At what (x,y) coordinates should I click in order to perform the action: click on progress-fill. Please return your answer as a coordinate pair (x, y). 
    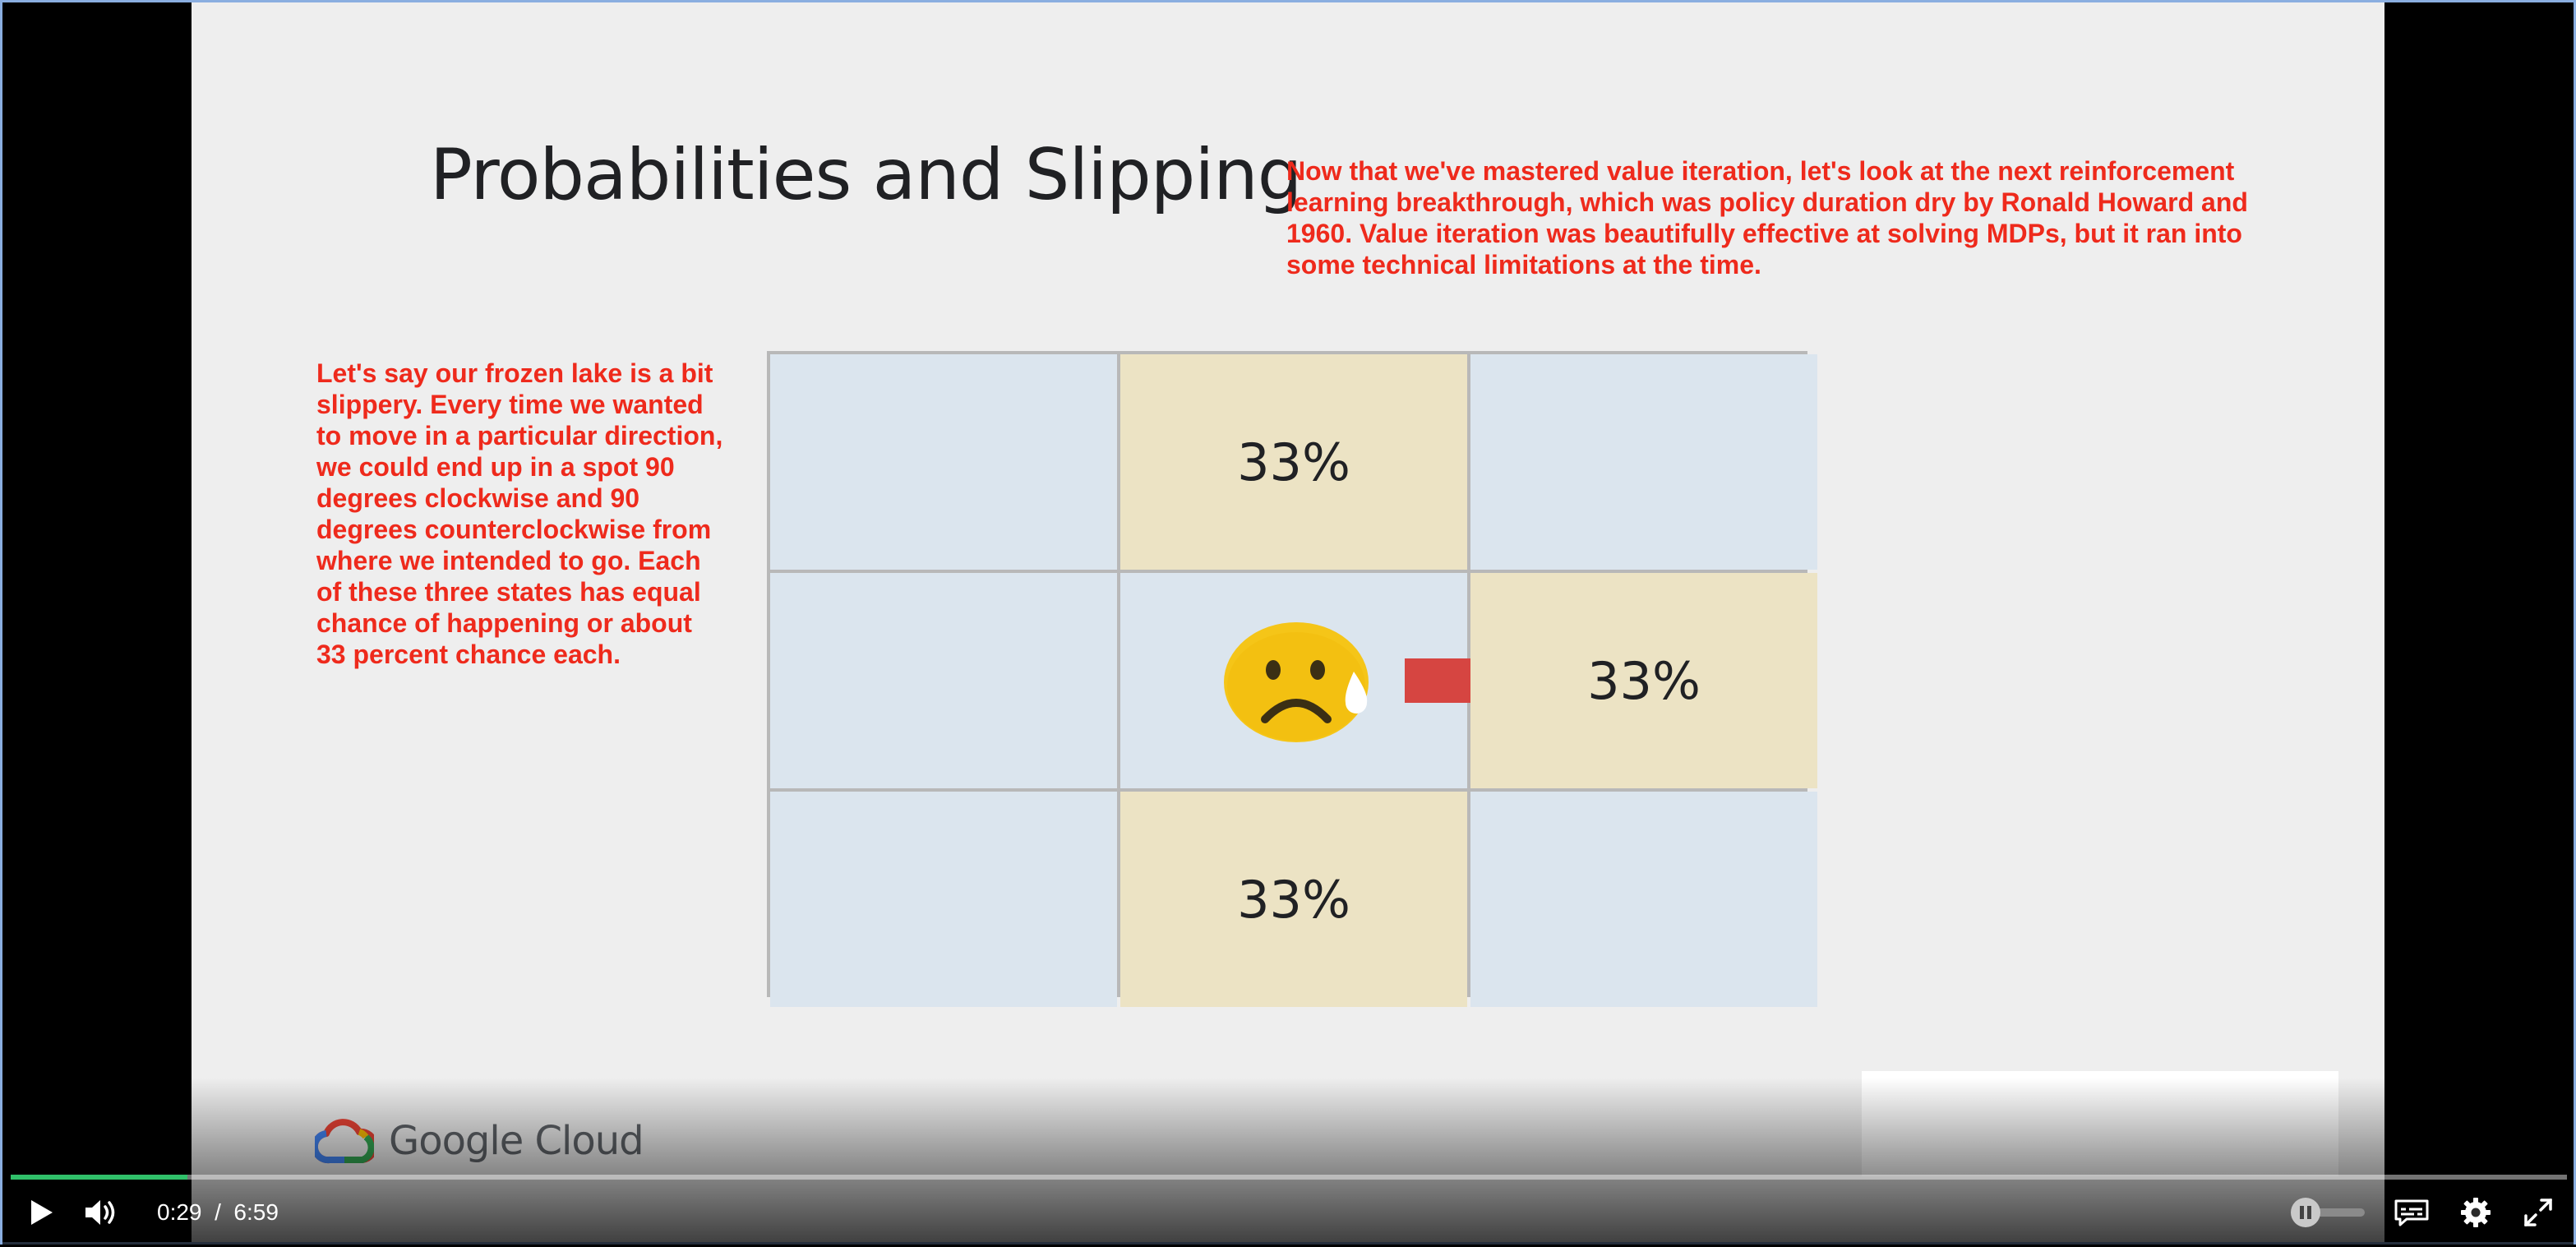
    Looking at the image, I should click on (99, 1177).